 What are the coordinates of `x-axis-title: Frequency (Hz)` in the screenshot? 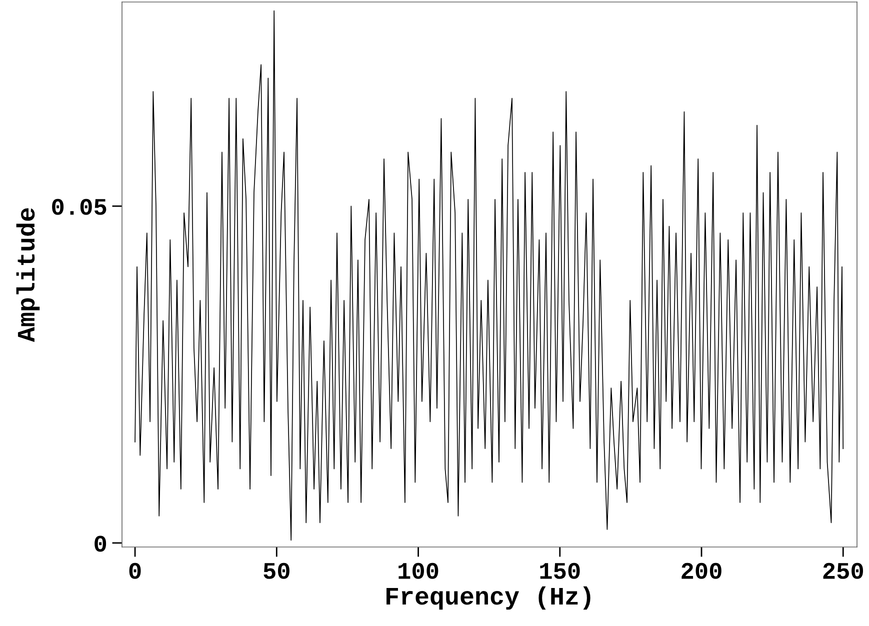 It's located at (488, 598).